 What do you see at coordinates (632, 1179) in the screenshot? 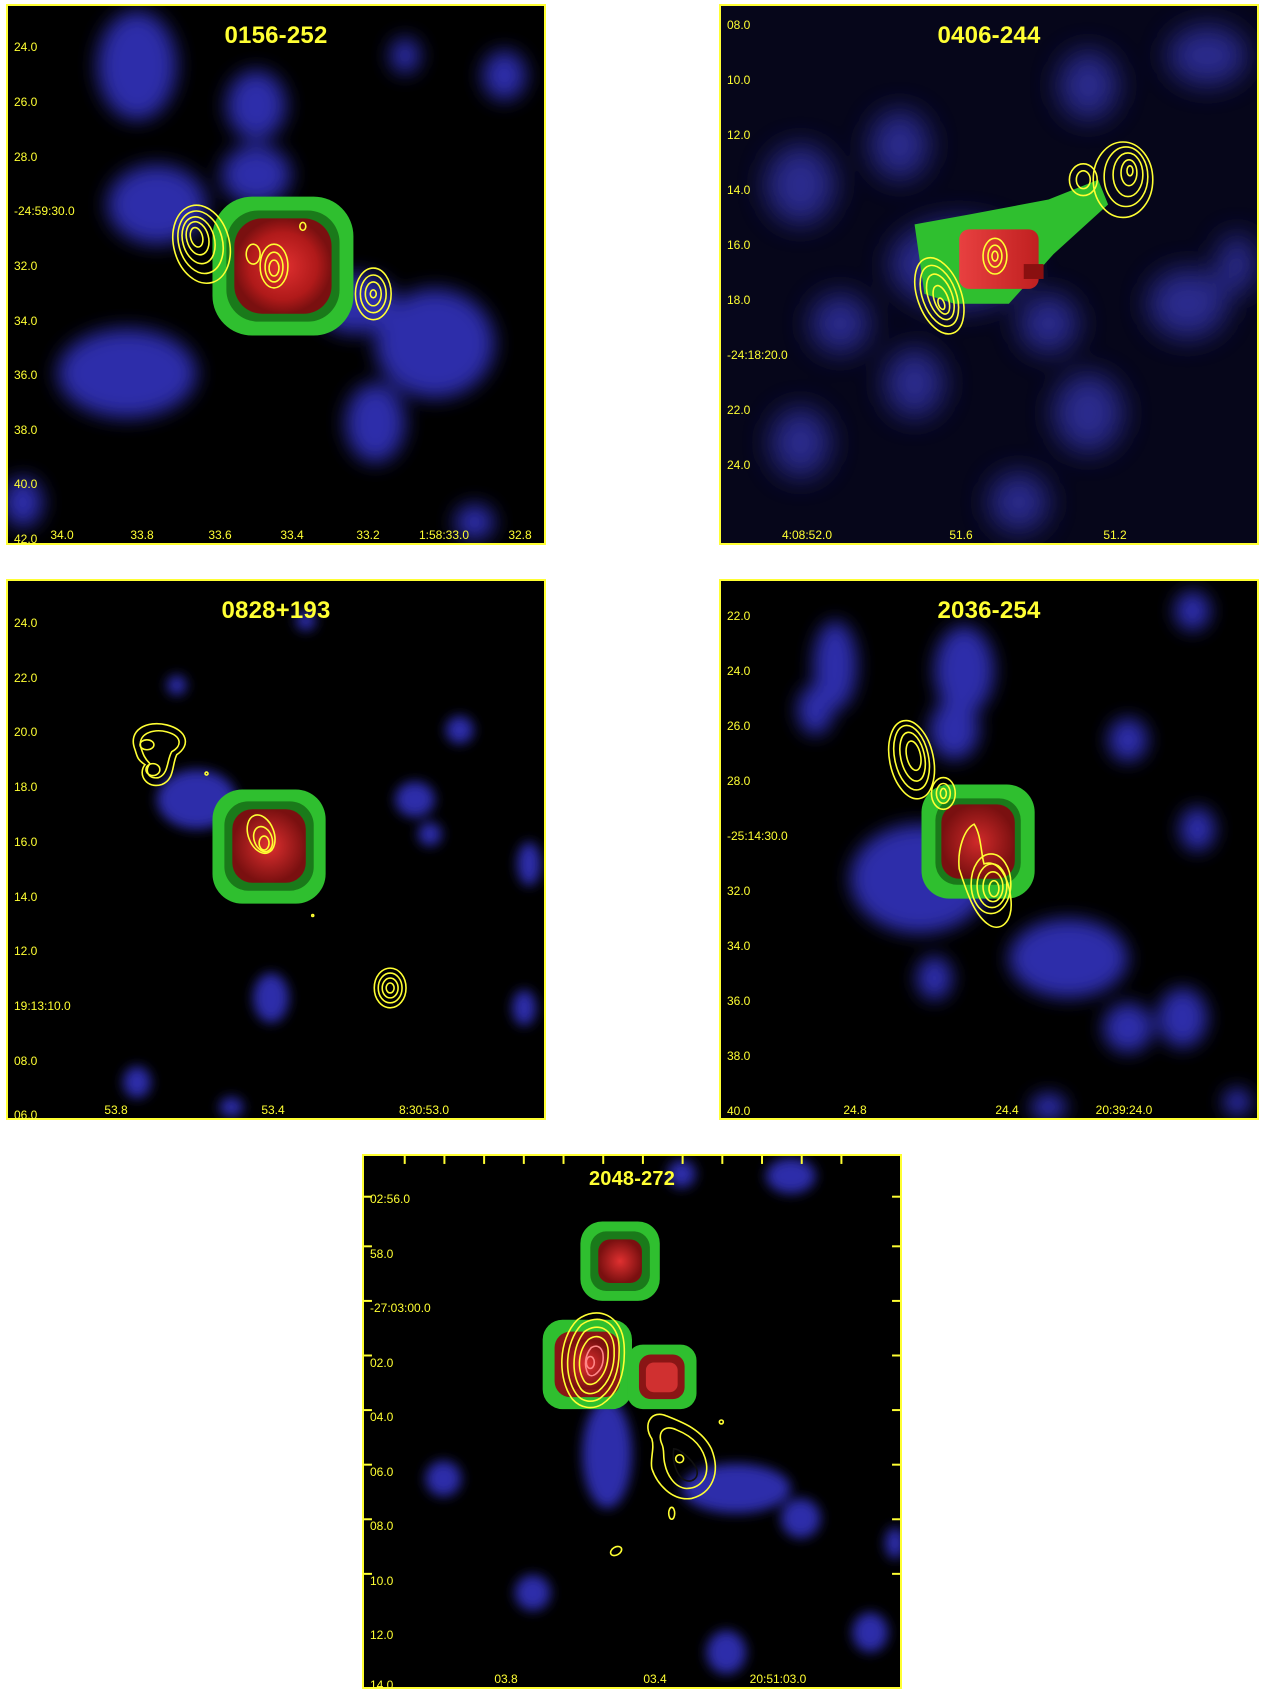
I see `panel-title: 2048-272` at bounding box center [632, 1179].